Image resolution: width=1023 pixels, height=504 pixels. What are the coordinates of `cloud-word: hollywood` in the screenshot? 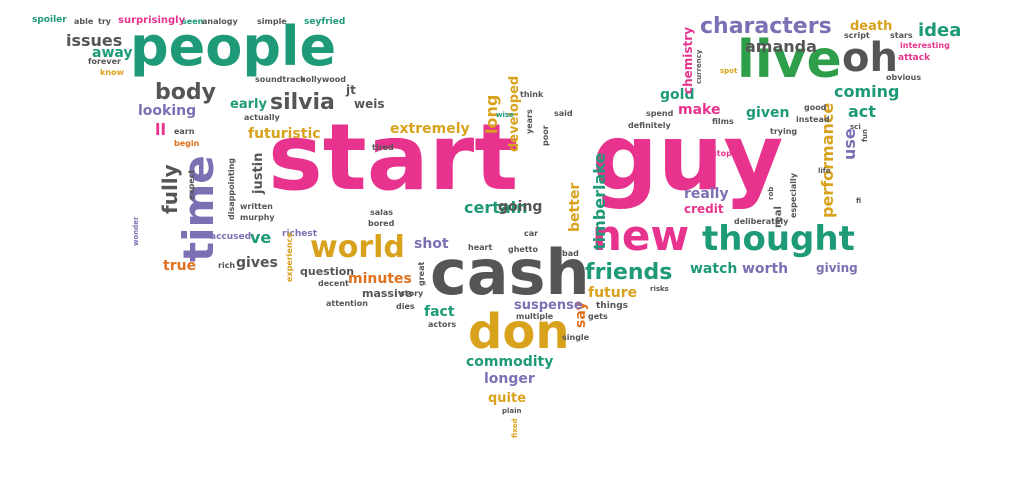 It's located at (323, 79).